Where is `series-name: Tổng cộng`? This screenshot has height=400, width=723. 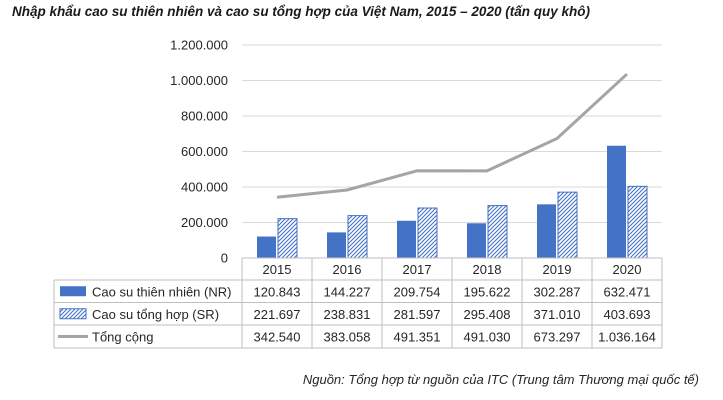 series-name: Tổng cộng is located at coordinates (122, 337).